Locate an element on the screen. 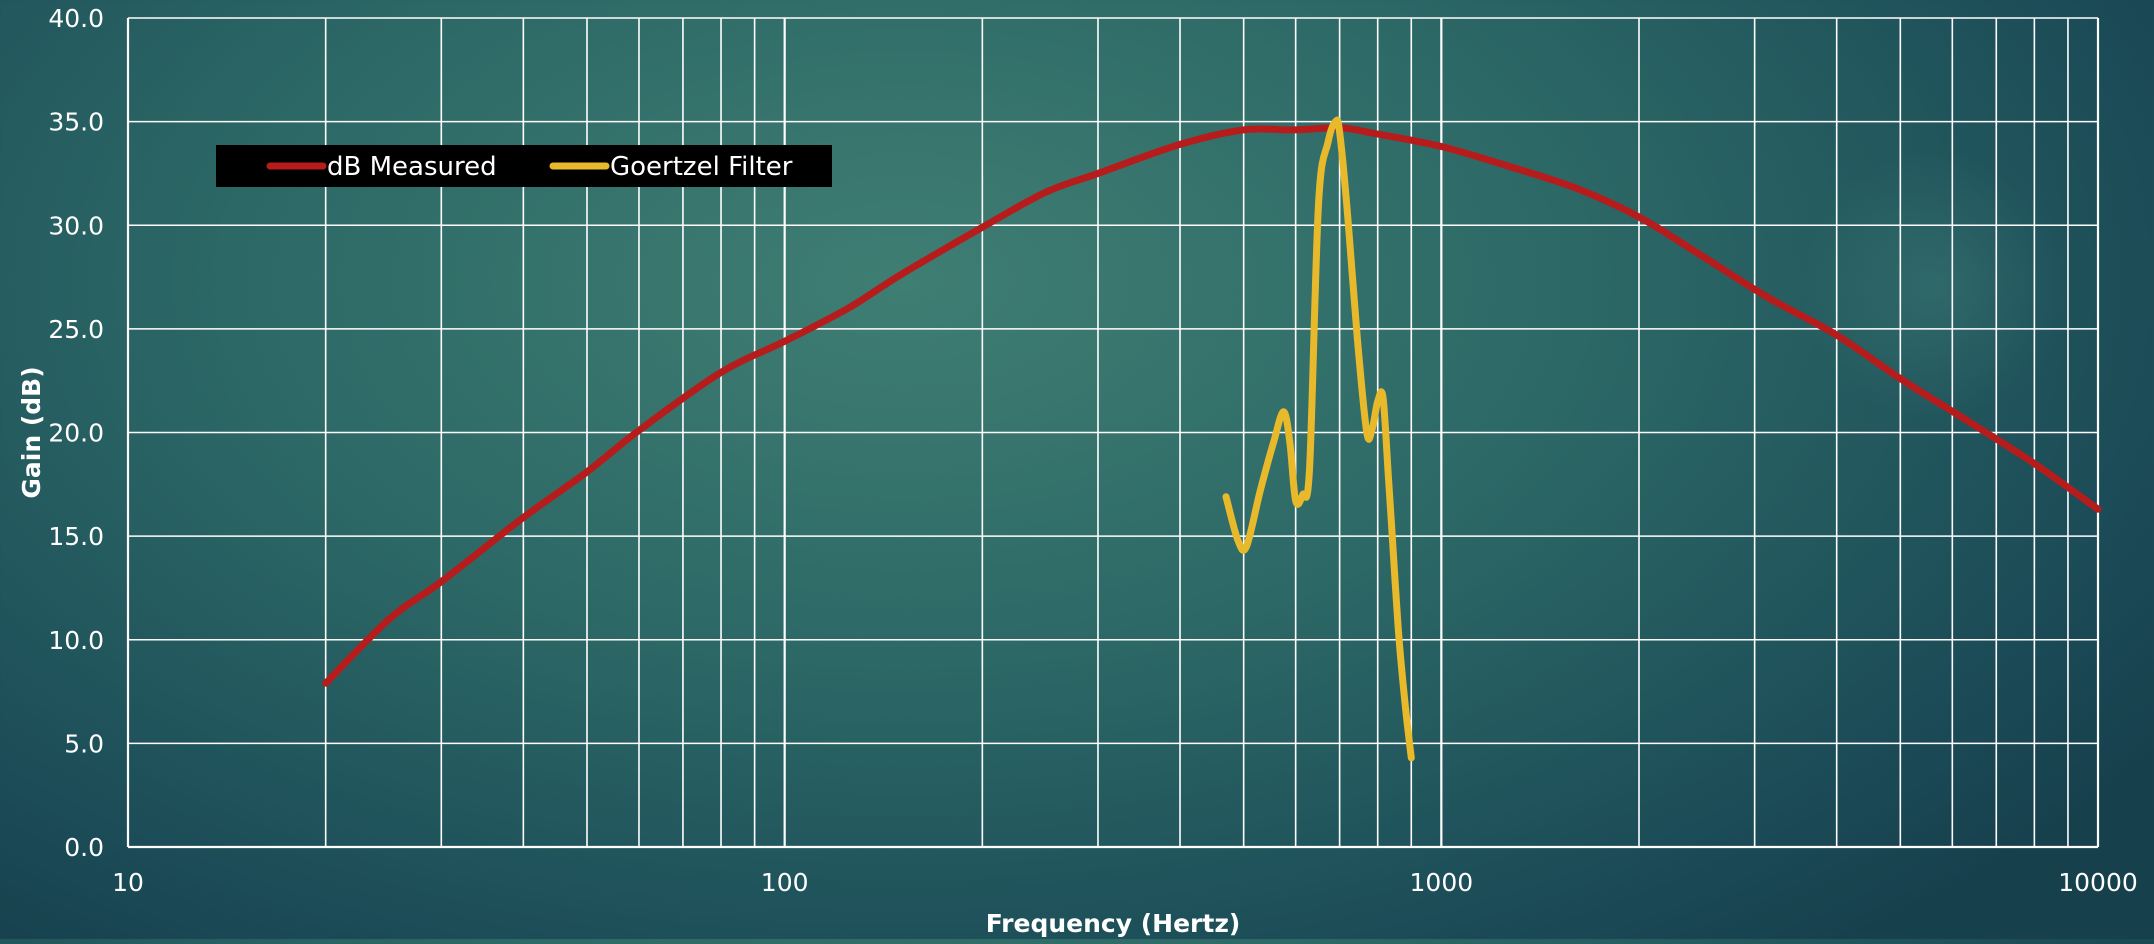 The width and height of the screenshot is (2154, 944). x-tick-label: 100 is located at coordinates (785, 882).